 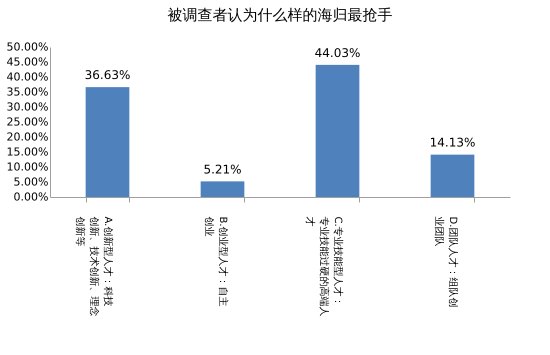 I want to click on y-tick-label: 0.00%, so click(x=31, y=197).